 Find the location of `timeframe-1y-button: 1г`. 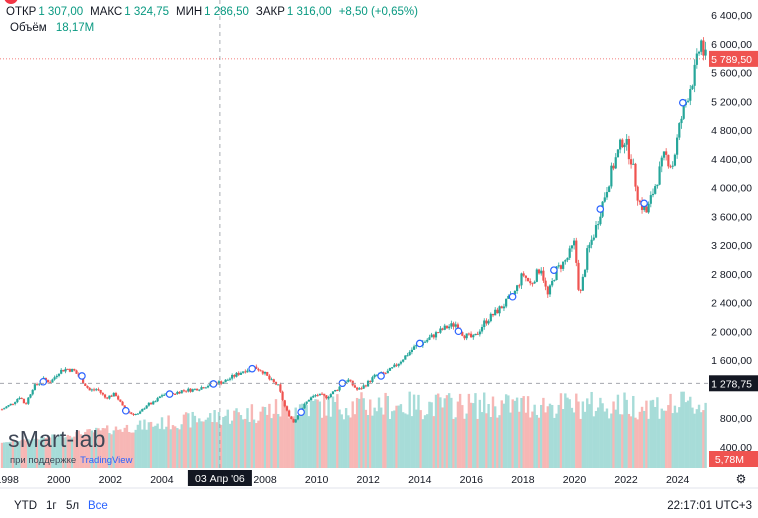

timeframe-1y-button: 1г is located at coordinates (51, 506).